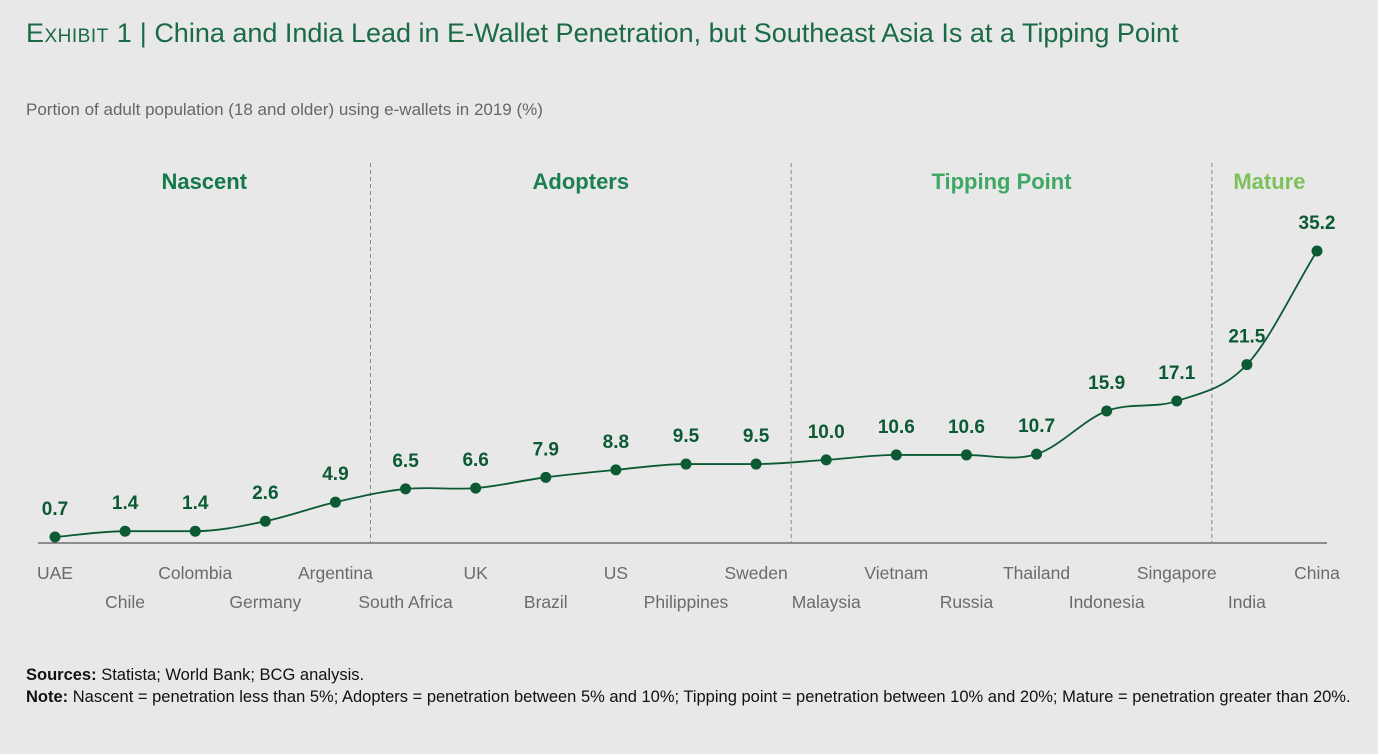 The width and height of the screenshot is (1378, 754). Describe the element at coordinates (581, 181) in the screenshot. I see `segment-label-adopters: Adopters` at that location.